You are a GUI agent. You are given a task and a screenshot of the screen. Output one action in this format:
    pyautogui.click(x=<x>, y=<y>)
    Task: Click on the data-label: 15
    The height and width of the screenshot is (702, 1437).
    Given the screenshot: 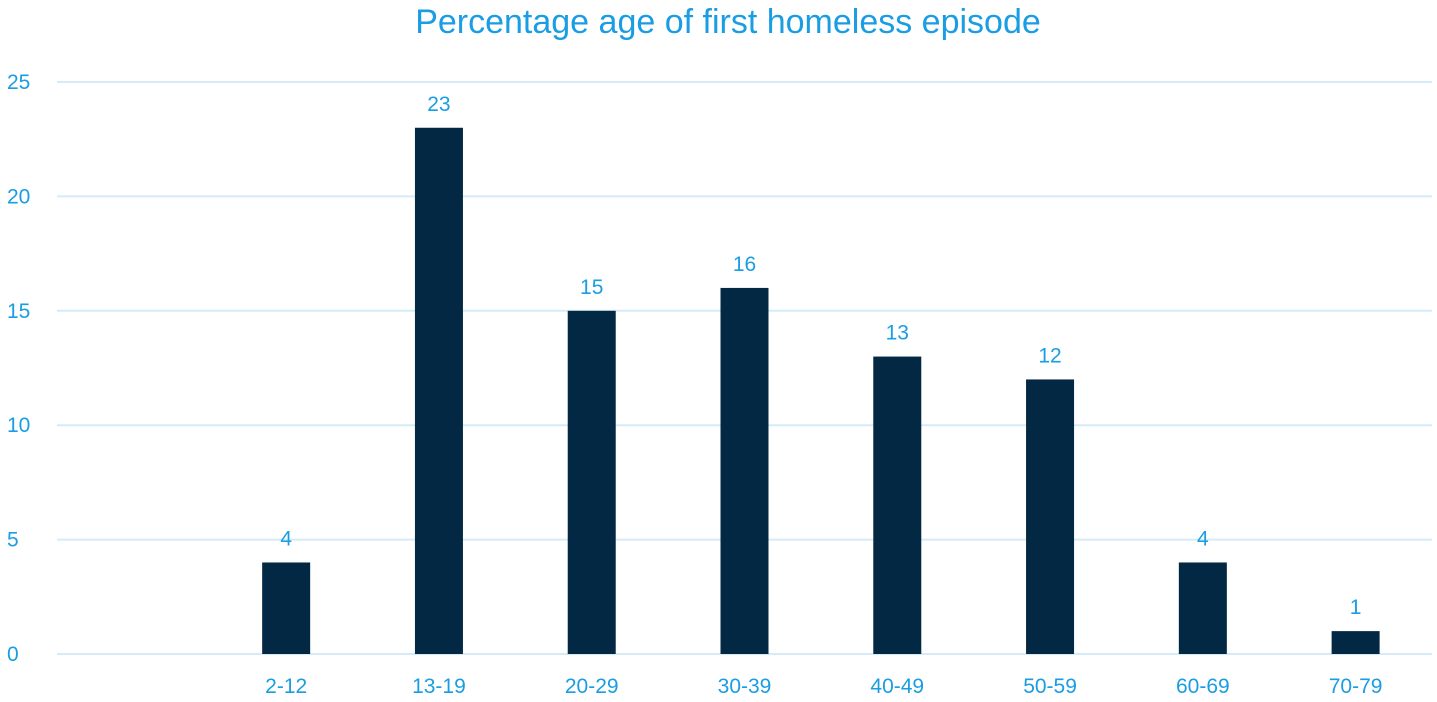 What is the action you would take?
    pyautogui.click(x=591, y=287)
    